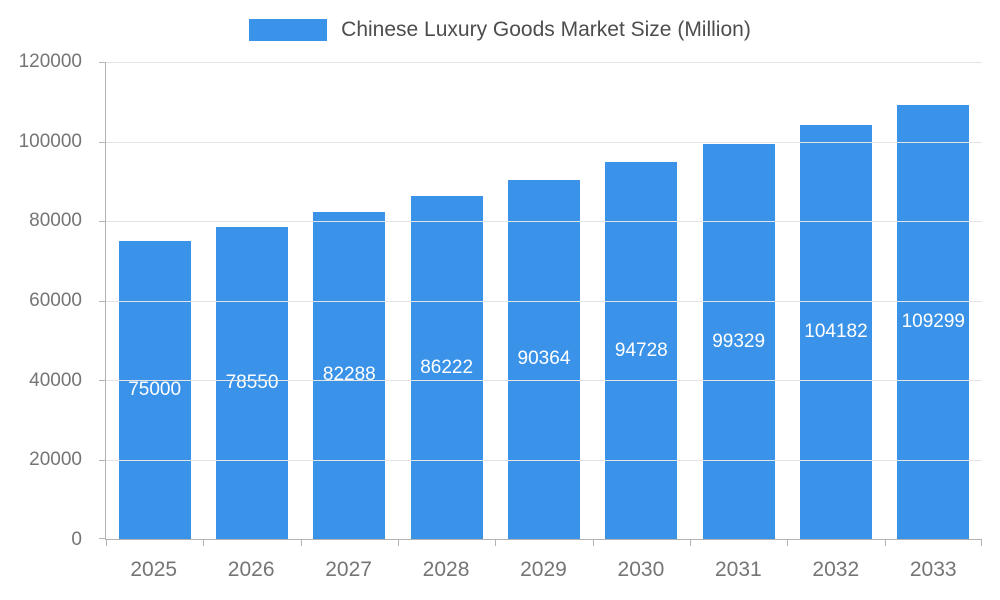 This screenshot has width=1000, height=600. Describe the element at coordinates (55, 300) in the screenshot. I see `y-tick-label: 60000` at that location.